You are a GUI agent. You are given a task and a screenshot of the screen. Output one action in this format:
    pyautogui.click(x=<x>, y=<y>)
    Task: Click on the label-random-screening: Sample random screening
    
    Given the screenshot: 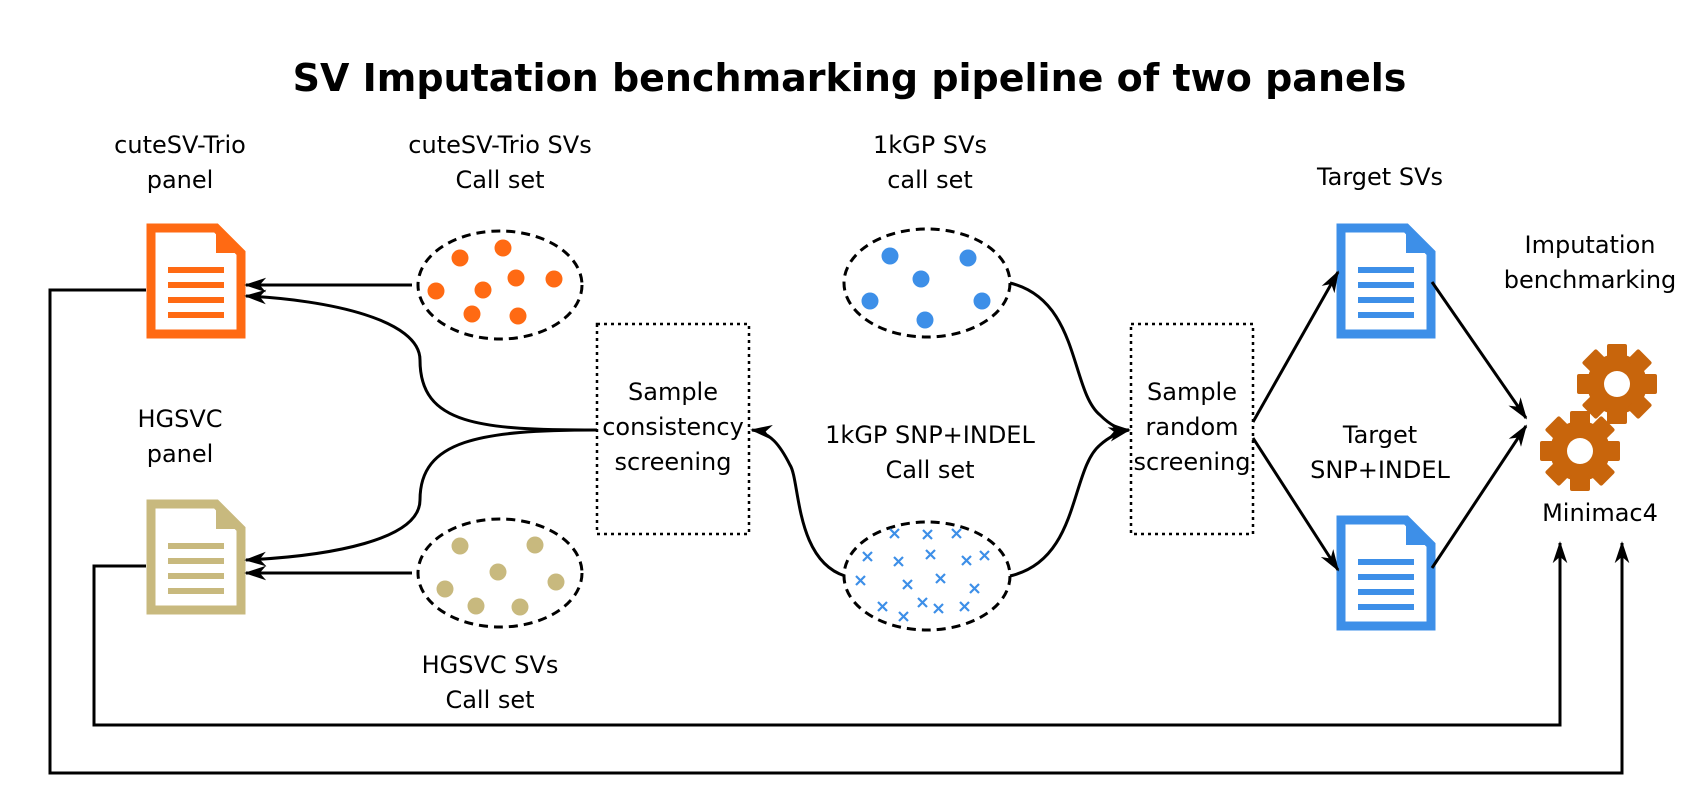 What is the action you would take?
    pyautogui.click(x=1192, y=427)
    